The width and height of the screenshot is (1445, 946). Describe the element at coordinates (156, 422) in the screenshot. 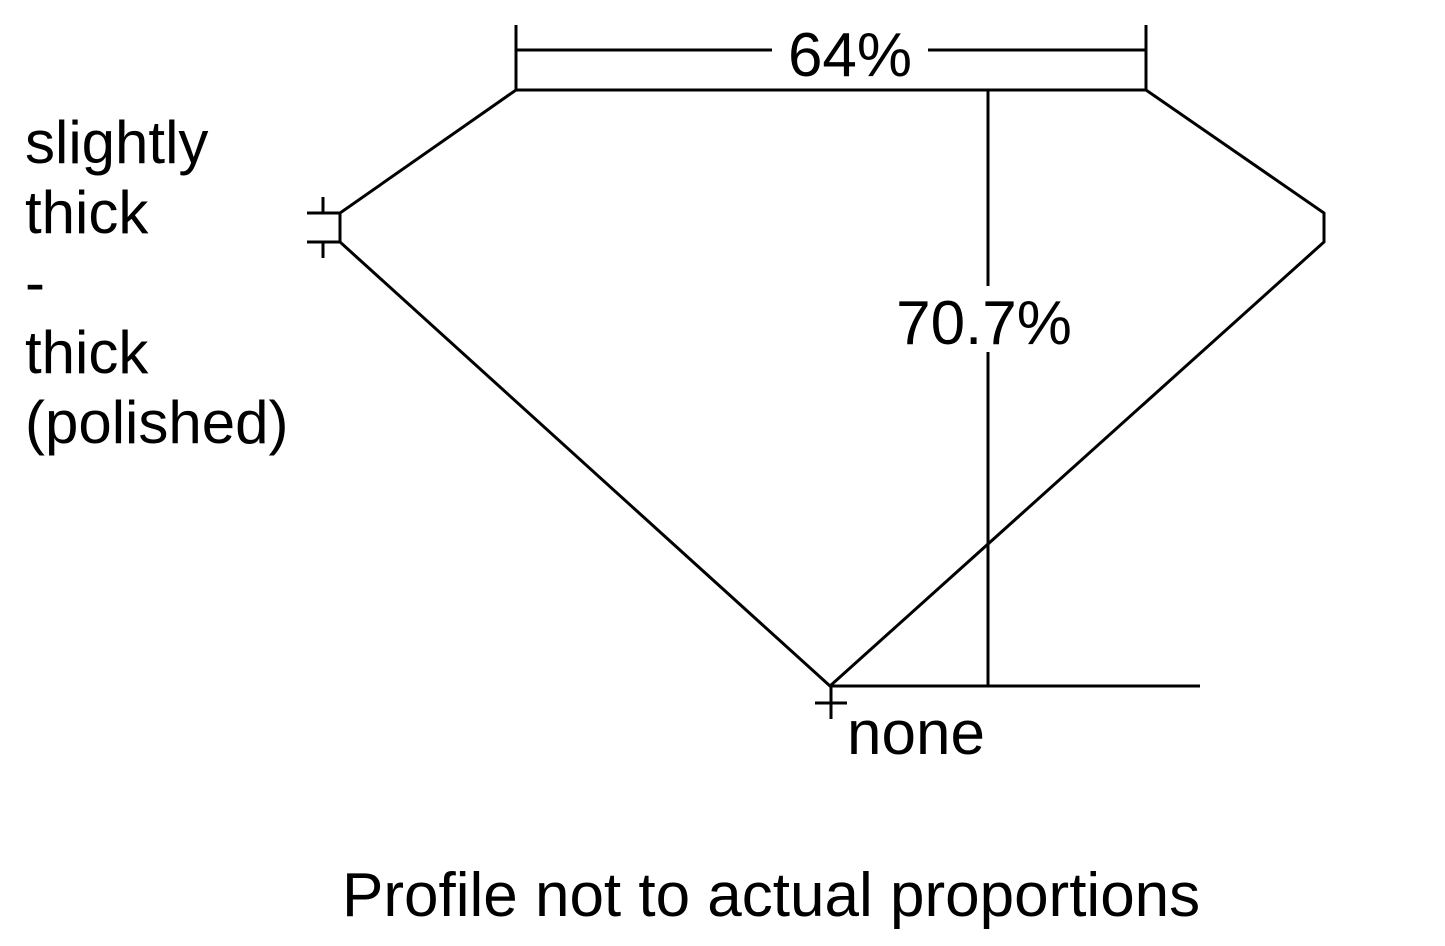

I see `svg-text: (polished)` at that location.